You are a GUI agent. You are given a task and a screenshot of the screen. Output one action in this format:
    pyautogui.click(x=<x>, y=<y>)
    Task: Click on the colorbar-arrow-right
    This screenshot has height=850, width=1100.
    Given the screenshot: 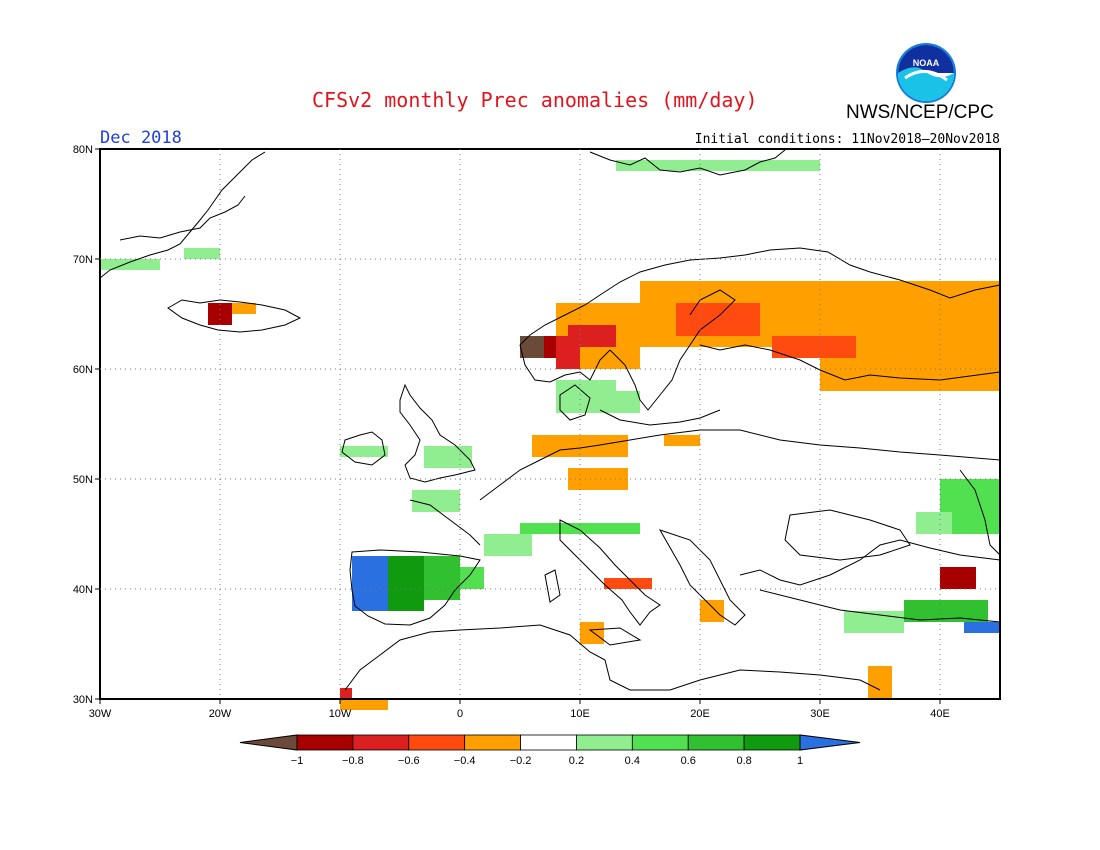 What is the action you would take?
    pyautogui.click(x=830, y=742)
    